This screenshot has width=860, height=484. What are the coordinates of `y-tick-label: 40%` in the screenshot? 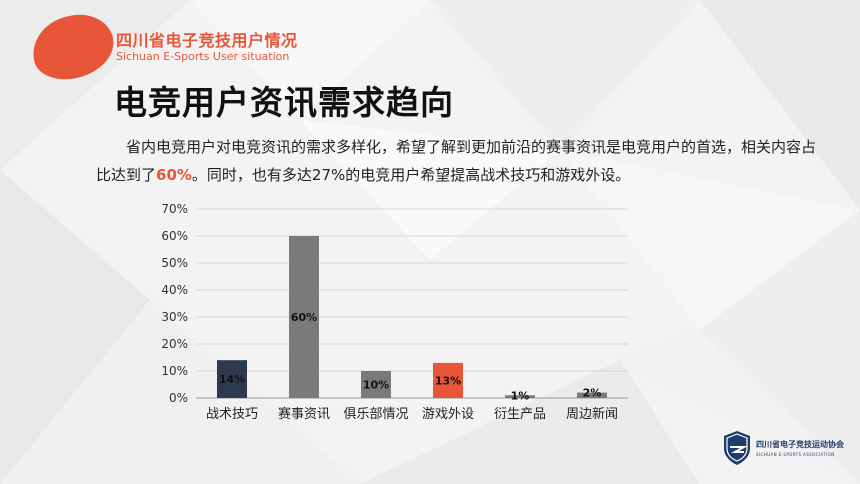 It's located at (174, 290).